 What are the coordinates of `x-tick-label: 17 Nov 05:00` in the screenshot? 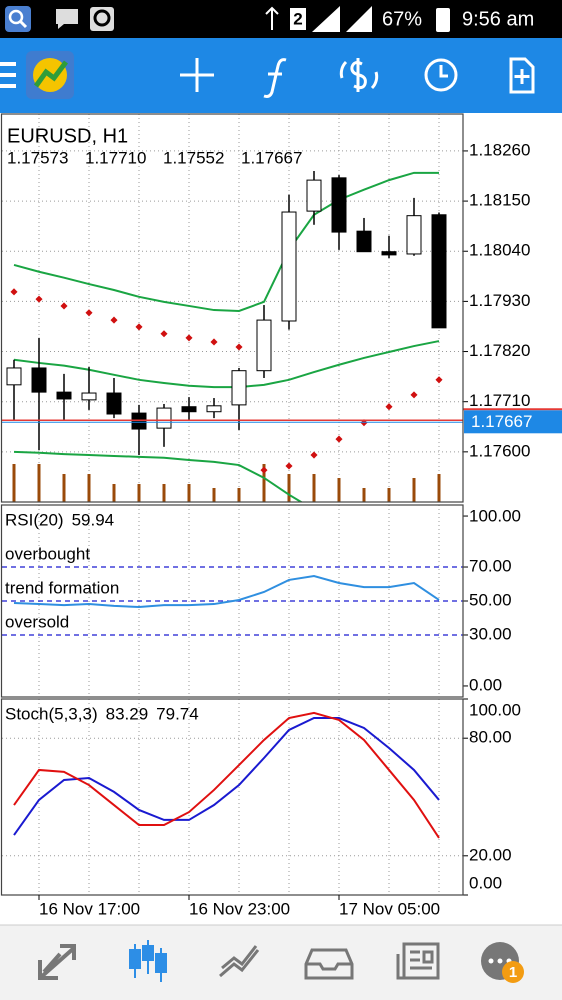 It's located at (389, 908).